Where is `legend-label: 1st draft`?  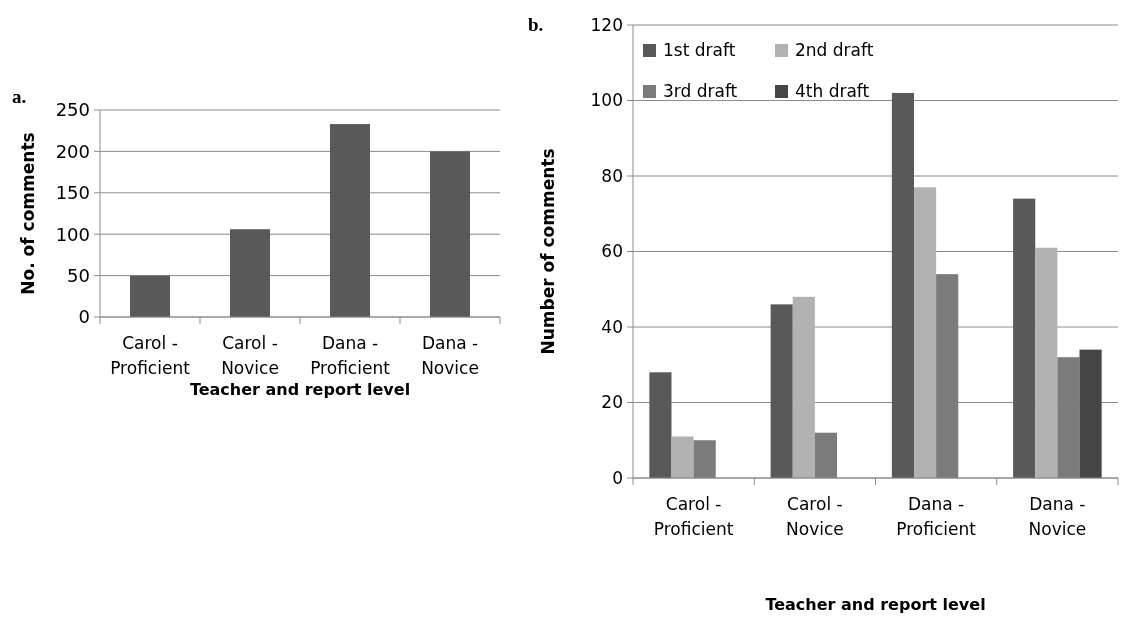
legend-label: 1st draft is located at coordinates (699, 49).